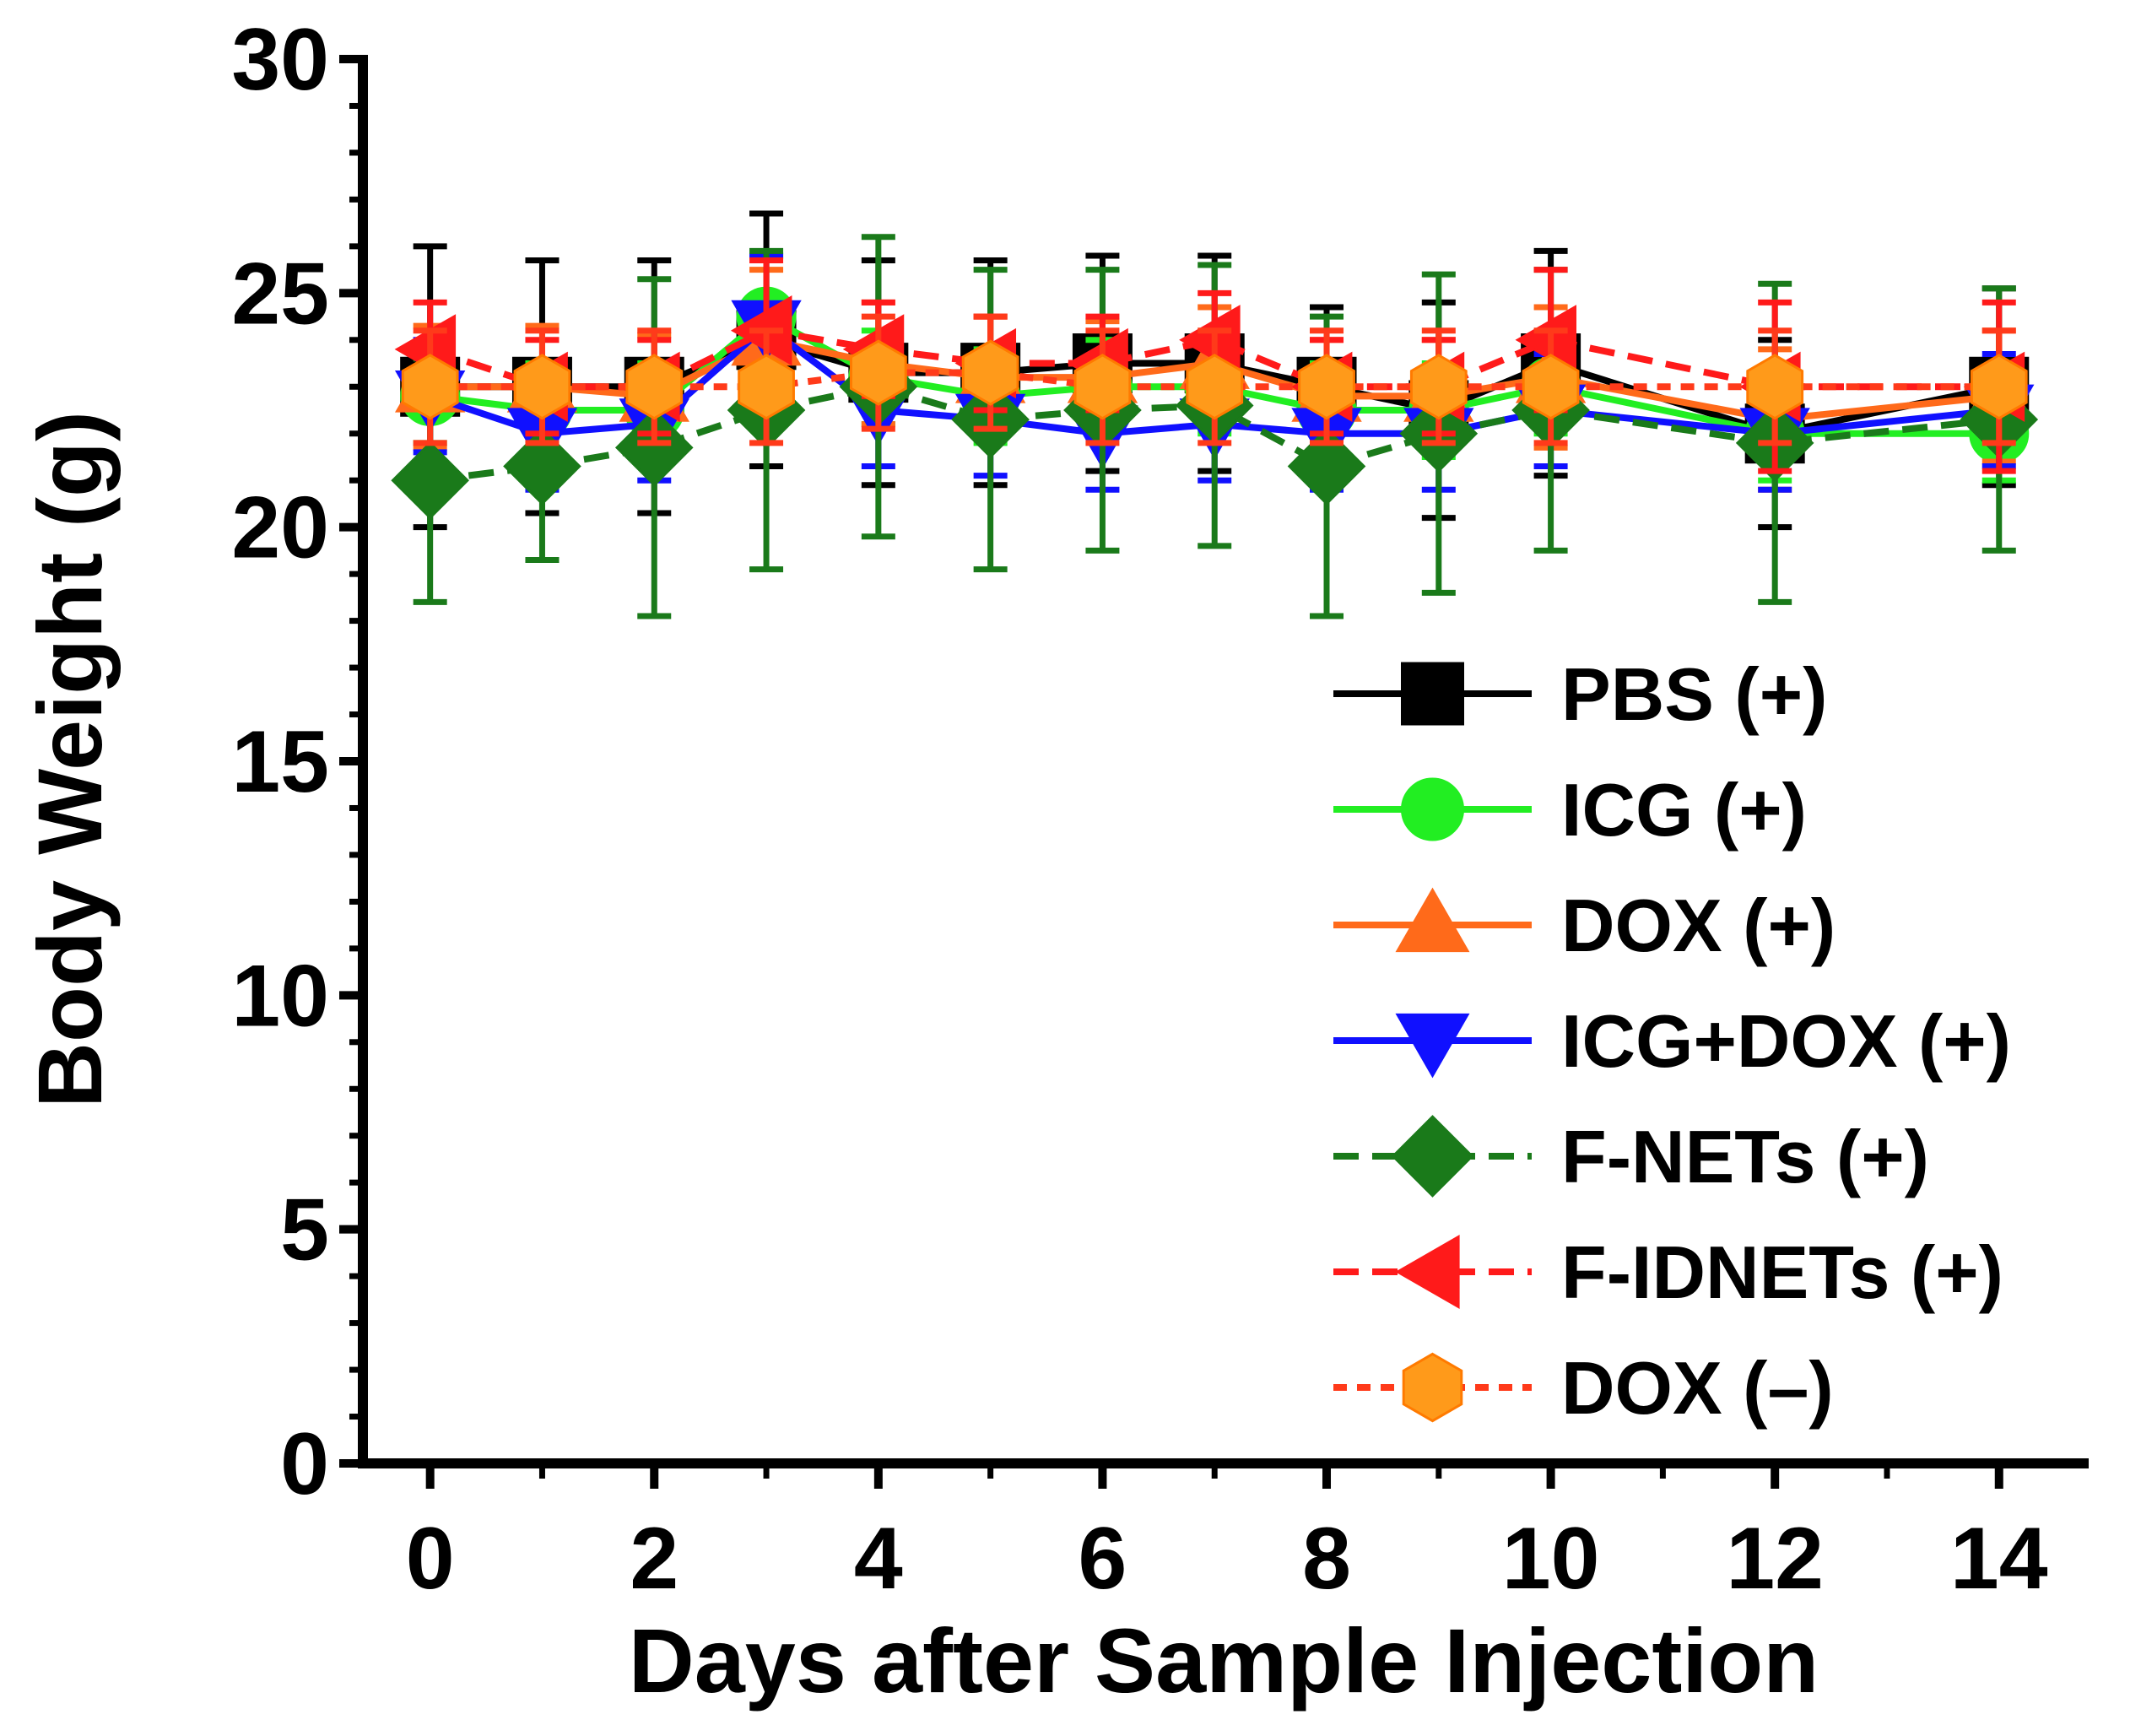  What do you see at coordinates (70, 759) in the screenshot?
I see `y-axis-title: Body Weight (g)` at bounding box center [70, 759].